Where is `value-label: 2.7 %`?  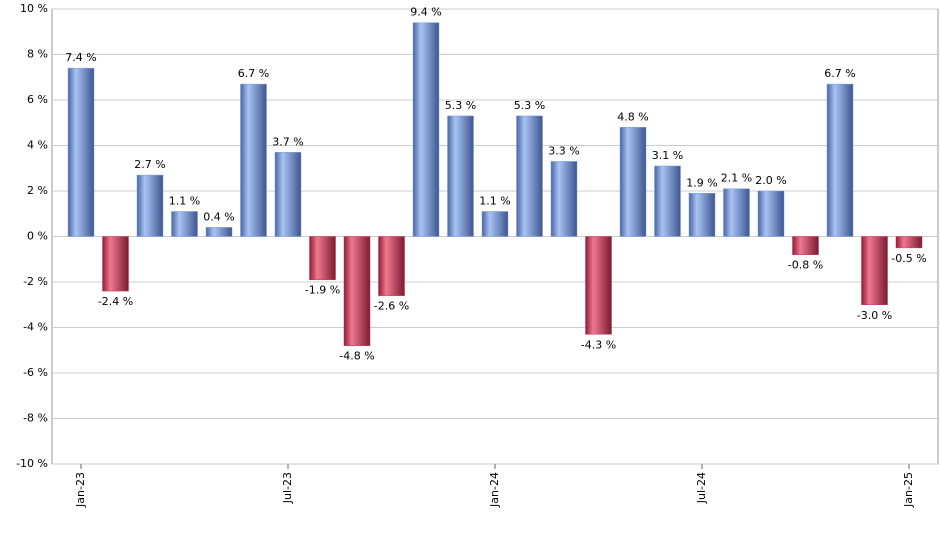
value-label: 2.7 % is located at coordinates (149, 164).